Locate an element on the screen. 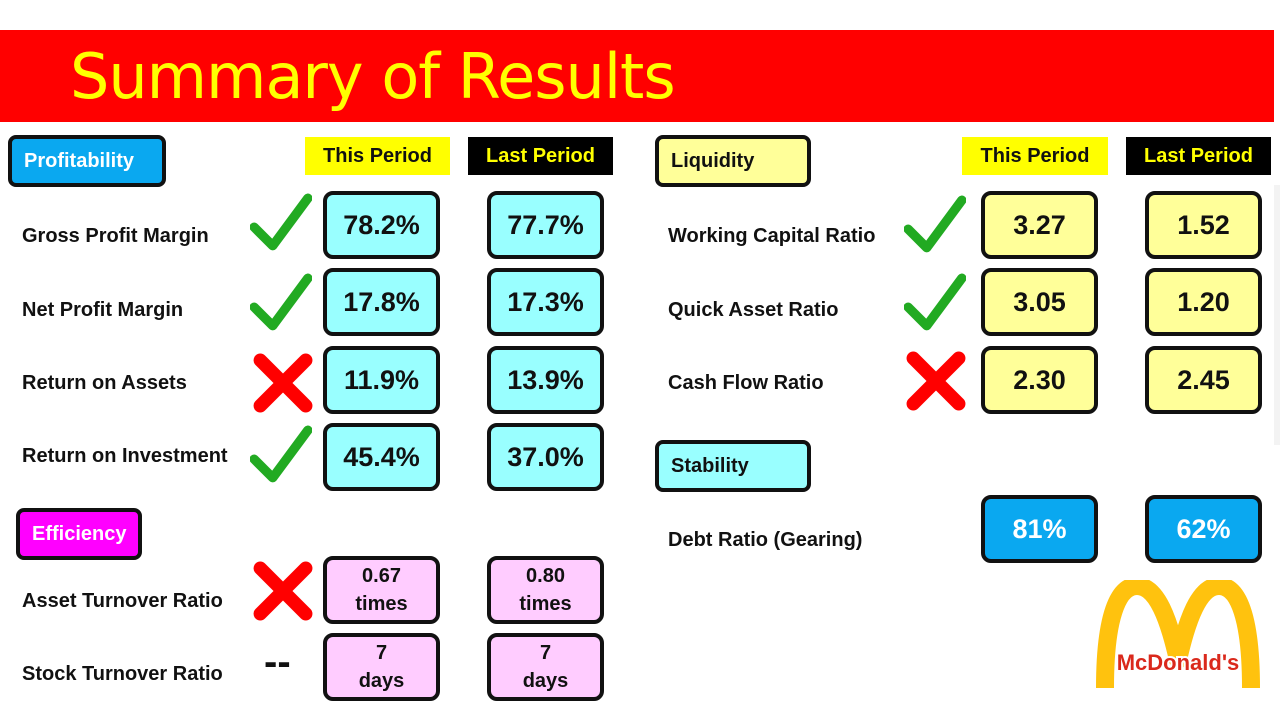 The width and height of the screenshot is (1280, 720). asset-turnover-ratio-label: Asset Turnover Ratio is located at coordinates (122, 601).